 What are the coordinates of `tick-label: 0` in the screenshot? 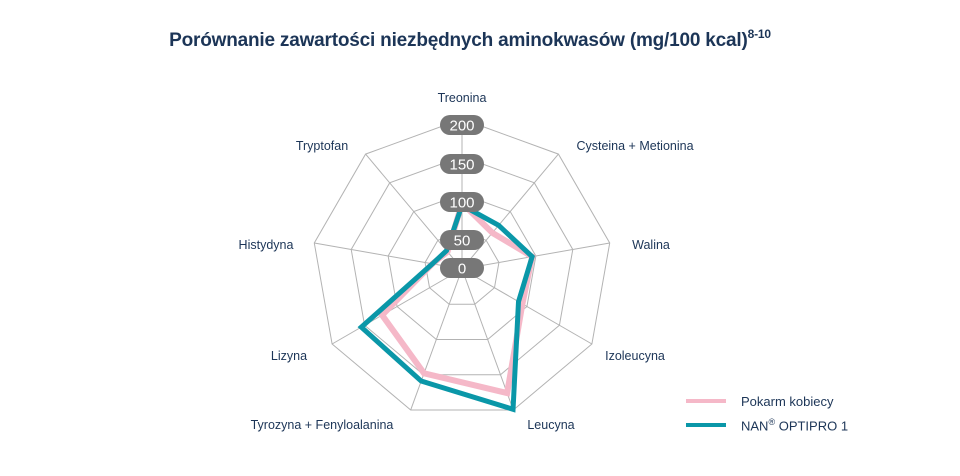 It's located at (462, 269).